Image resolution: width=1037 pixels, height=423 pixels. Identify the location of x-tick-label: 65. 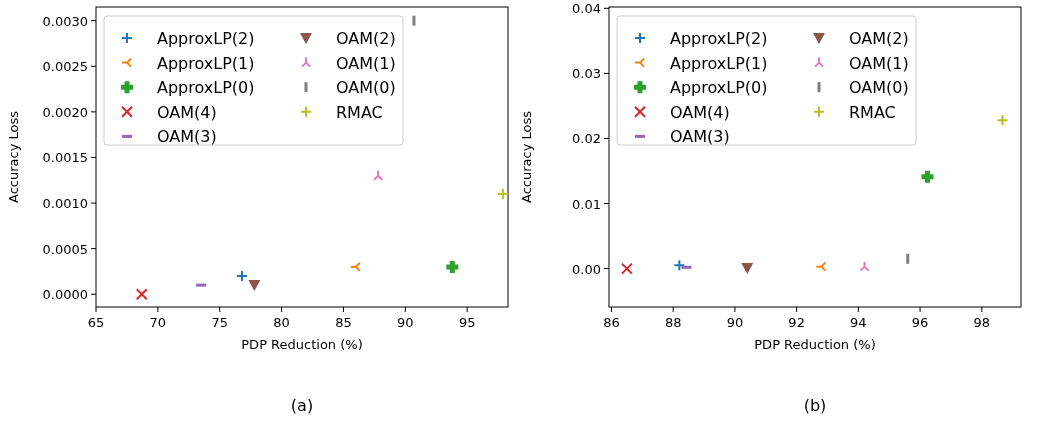
(96, 322).